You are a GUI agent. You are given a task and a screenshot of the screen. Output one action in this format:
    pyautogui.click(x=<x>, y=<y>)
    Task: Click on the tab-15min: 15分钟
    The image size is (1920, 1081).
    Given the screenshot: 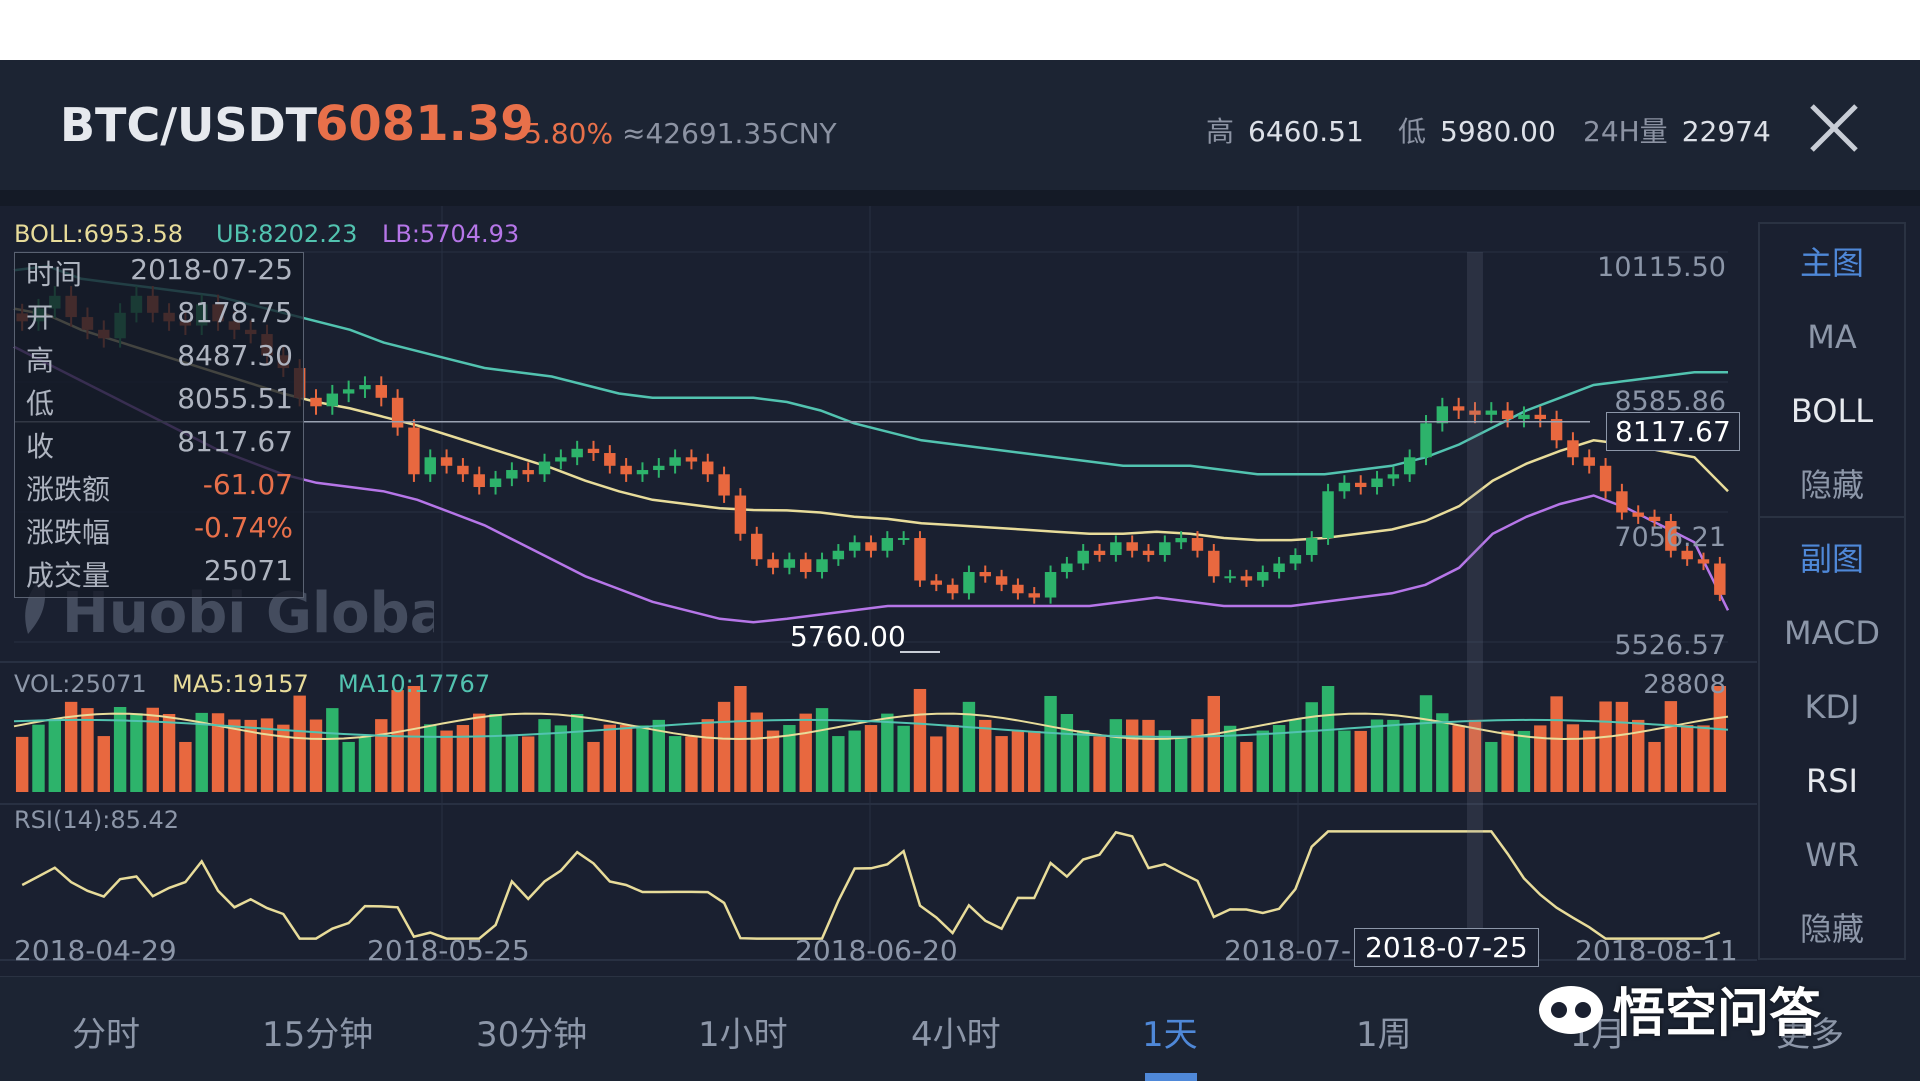 What is the action you would take?
    pyautogui.click(x=318, y=1035)
    